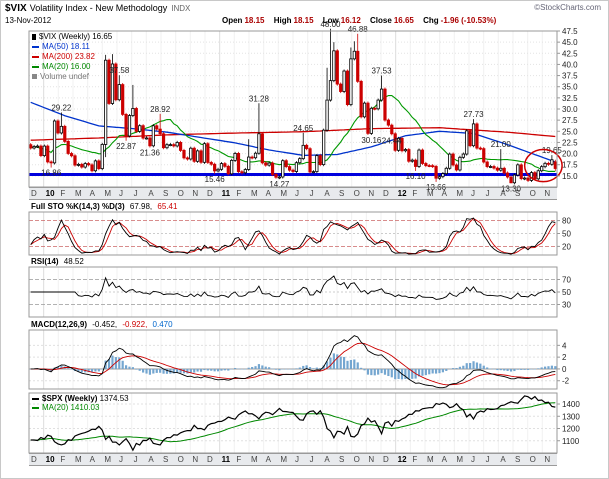  Describe the element at coordinates (570, 31) in the screenshot. I see `svg-text: 47.5` at that location.